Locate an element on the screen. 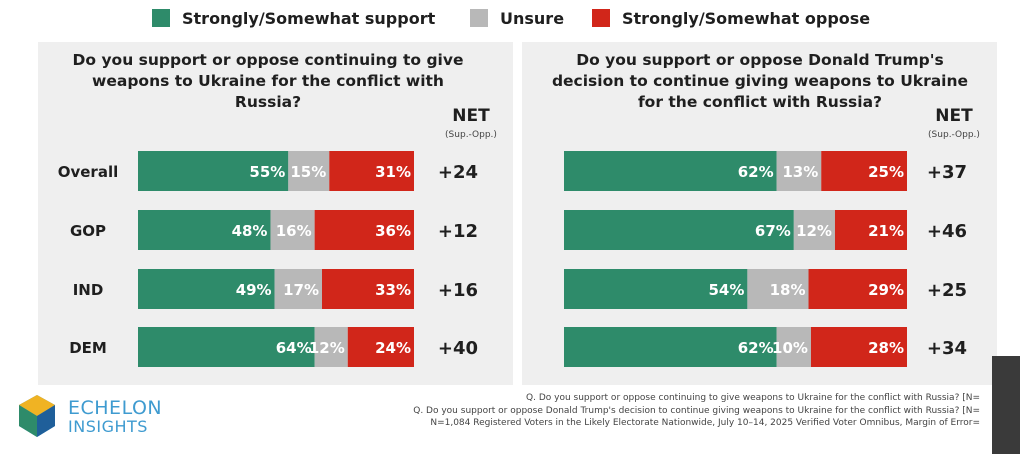  net-value-left-overall: +24 is located at coordinates (458, 172).